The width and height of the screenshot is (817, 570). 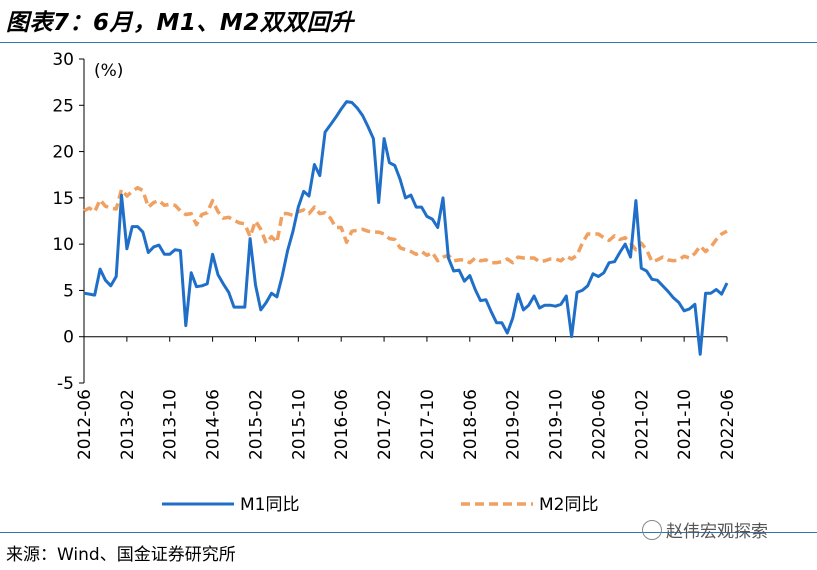 I want to click on x-tick-label: 2012-06, so click(x=85, y=424).